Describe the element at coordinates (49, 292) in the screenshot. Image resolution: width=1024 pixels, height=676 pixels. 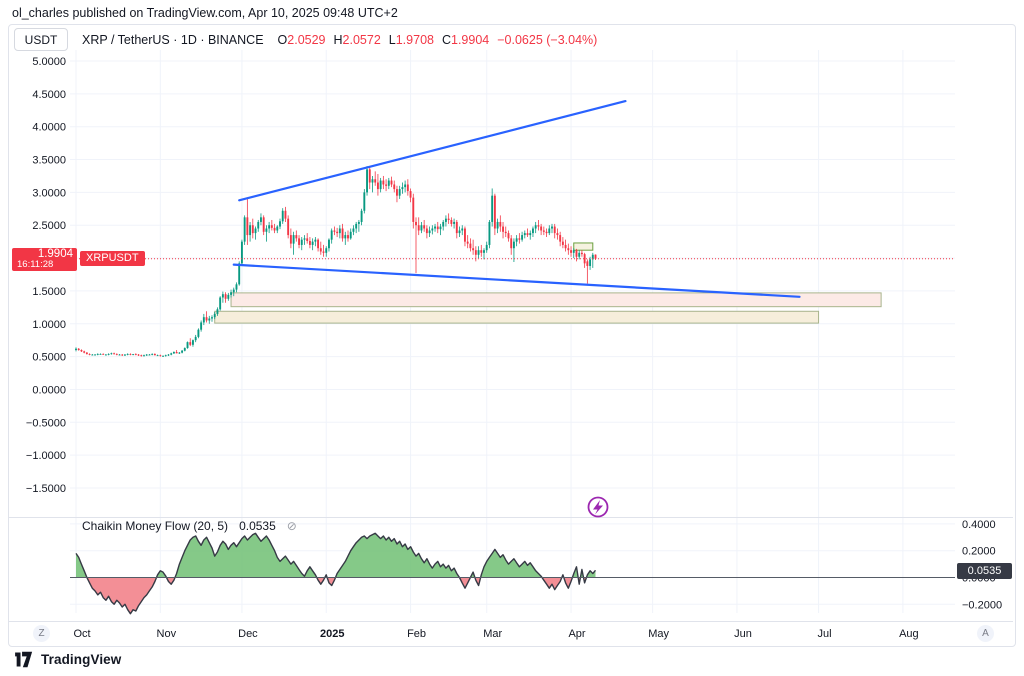
I see `price-tick-label: 1.5000` at that location.